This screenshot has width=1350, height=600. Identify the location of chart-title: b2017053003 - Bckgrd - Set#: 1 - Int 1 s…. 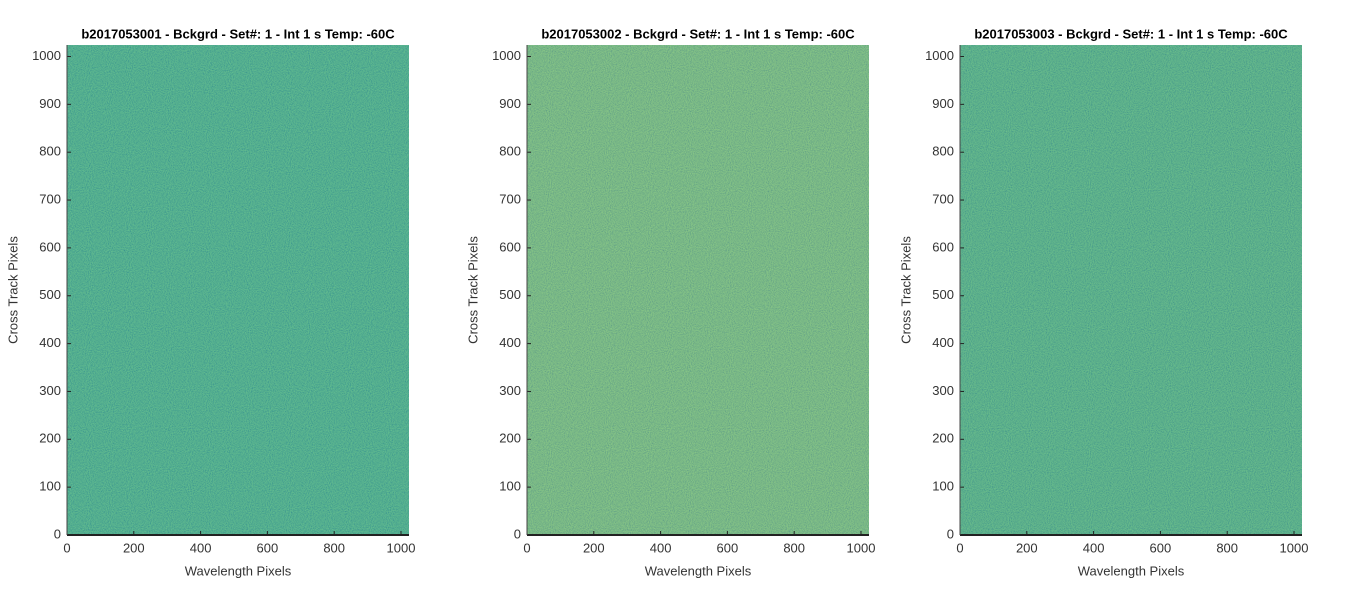
(1131, 33).